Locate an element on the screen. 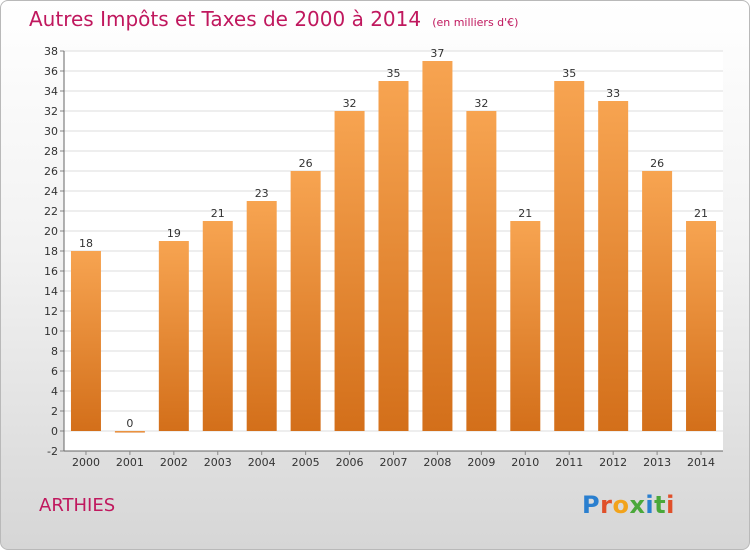  y-tick-label: 14 is located at coordinates (51, 291).